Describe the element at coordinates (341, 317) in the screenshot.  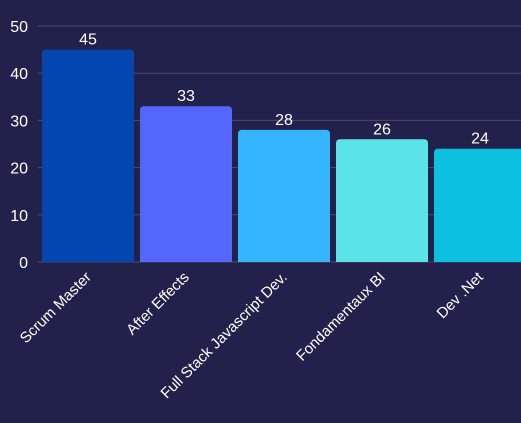
I see `category-label: Fondamentaux BI` at that location.